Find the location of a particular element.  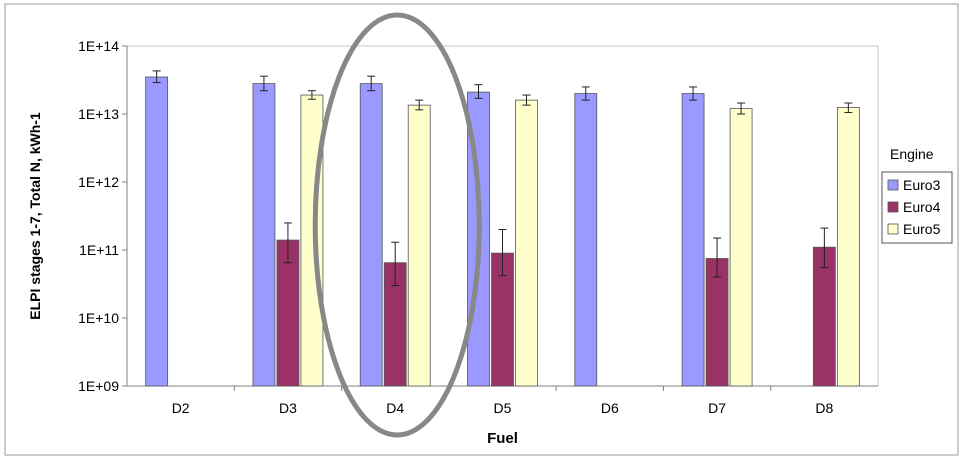

x-axis-ticks: D2 D3 D4 D5 D6 D7 D8 is located at coordinates (503, 401).